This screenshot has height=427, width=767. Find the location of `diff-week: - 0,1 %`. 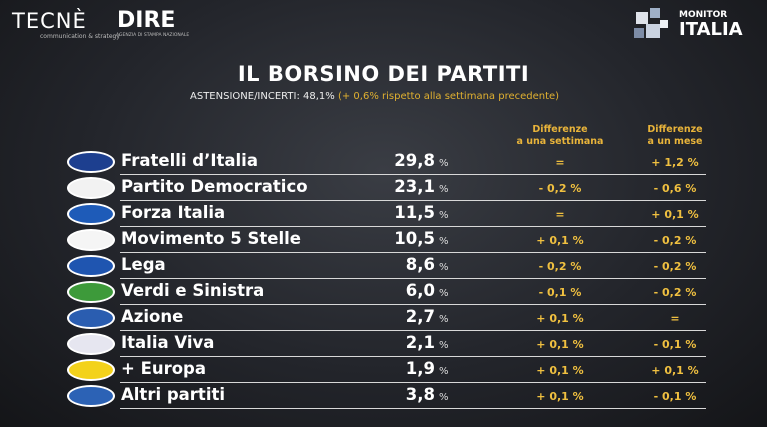

diff-week: - 0,1 % is located at coordinates (560, 292).